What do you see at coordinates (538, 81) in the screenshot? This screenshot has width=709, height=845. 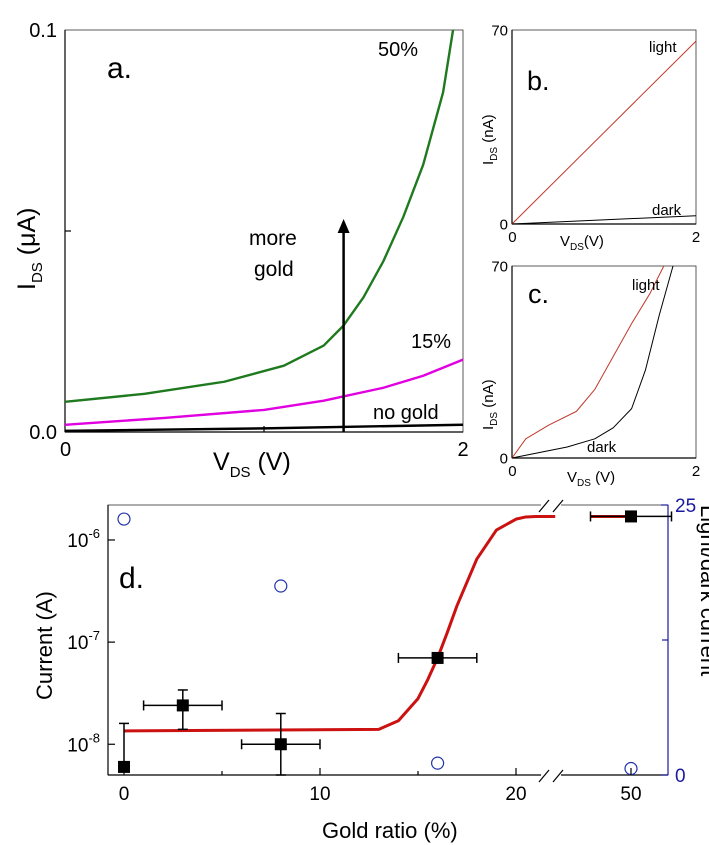 I see `panel-b-label: b.` at bounding box center [538, 81].